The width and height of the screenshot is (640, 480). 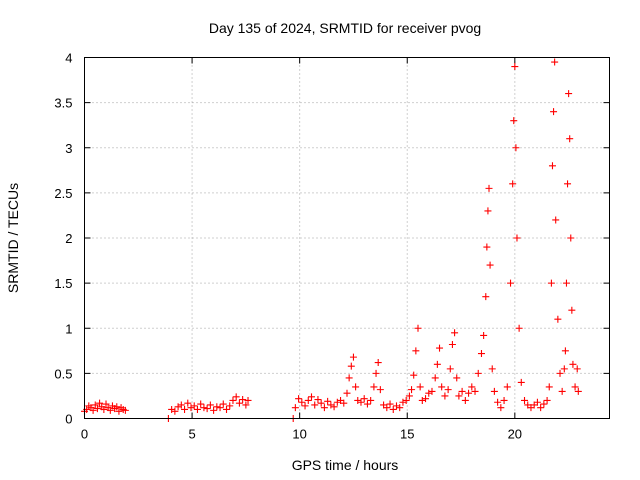 What do you see at coordinates (63, 373) in the screenshot?
I see `y-tick-label: 0.5` at bounding box center [63, 373].